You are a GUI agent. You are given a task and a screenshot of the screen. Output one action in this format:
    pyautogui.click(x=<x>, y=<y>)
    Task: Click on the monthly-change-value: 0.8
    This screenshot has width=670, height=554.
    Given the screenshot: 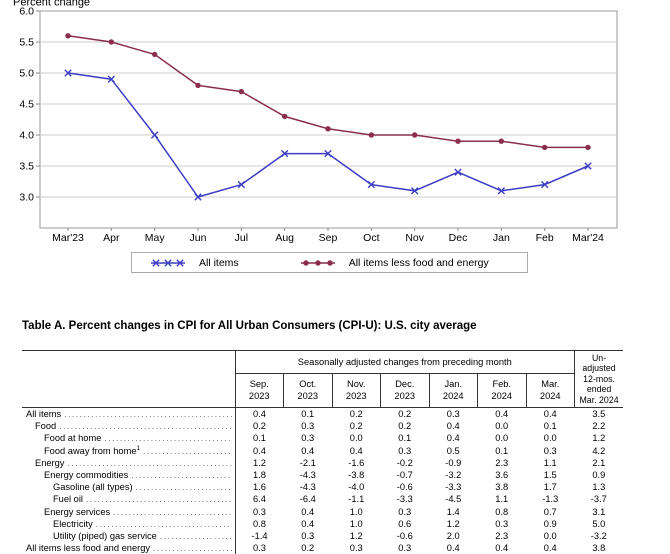 What is the action you would take?
    pyautogui.click(x=259, y=523)
    